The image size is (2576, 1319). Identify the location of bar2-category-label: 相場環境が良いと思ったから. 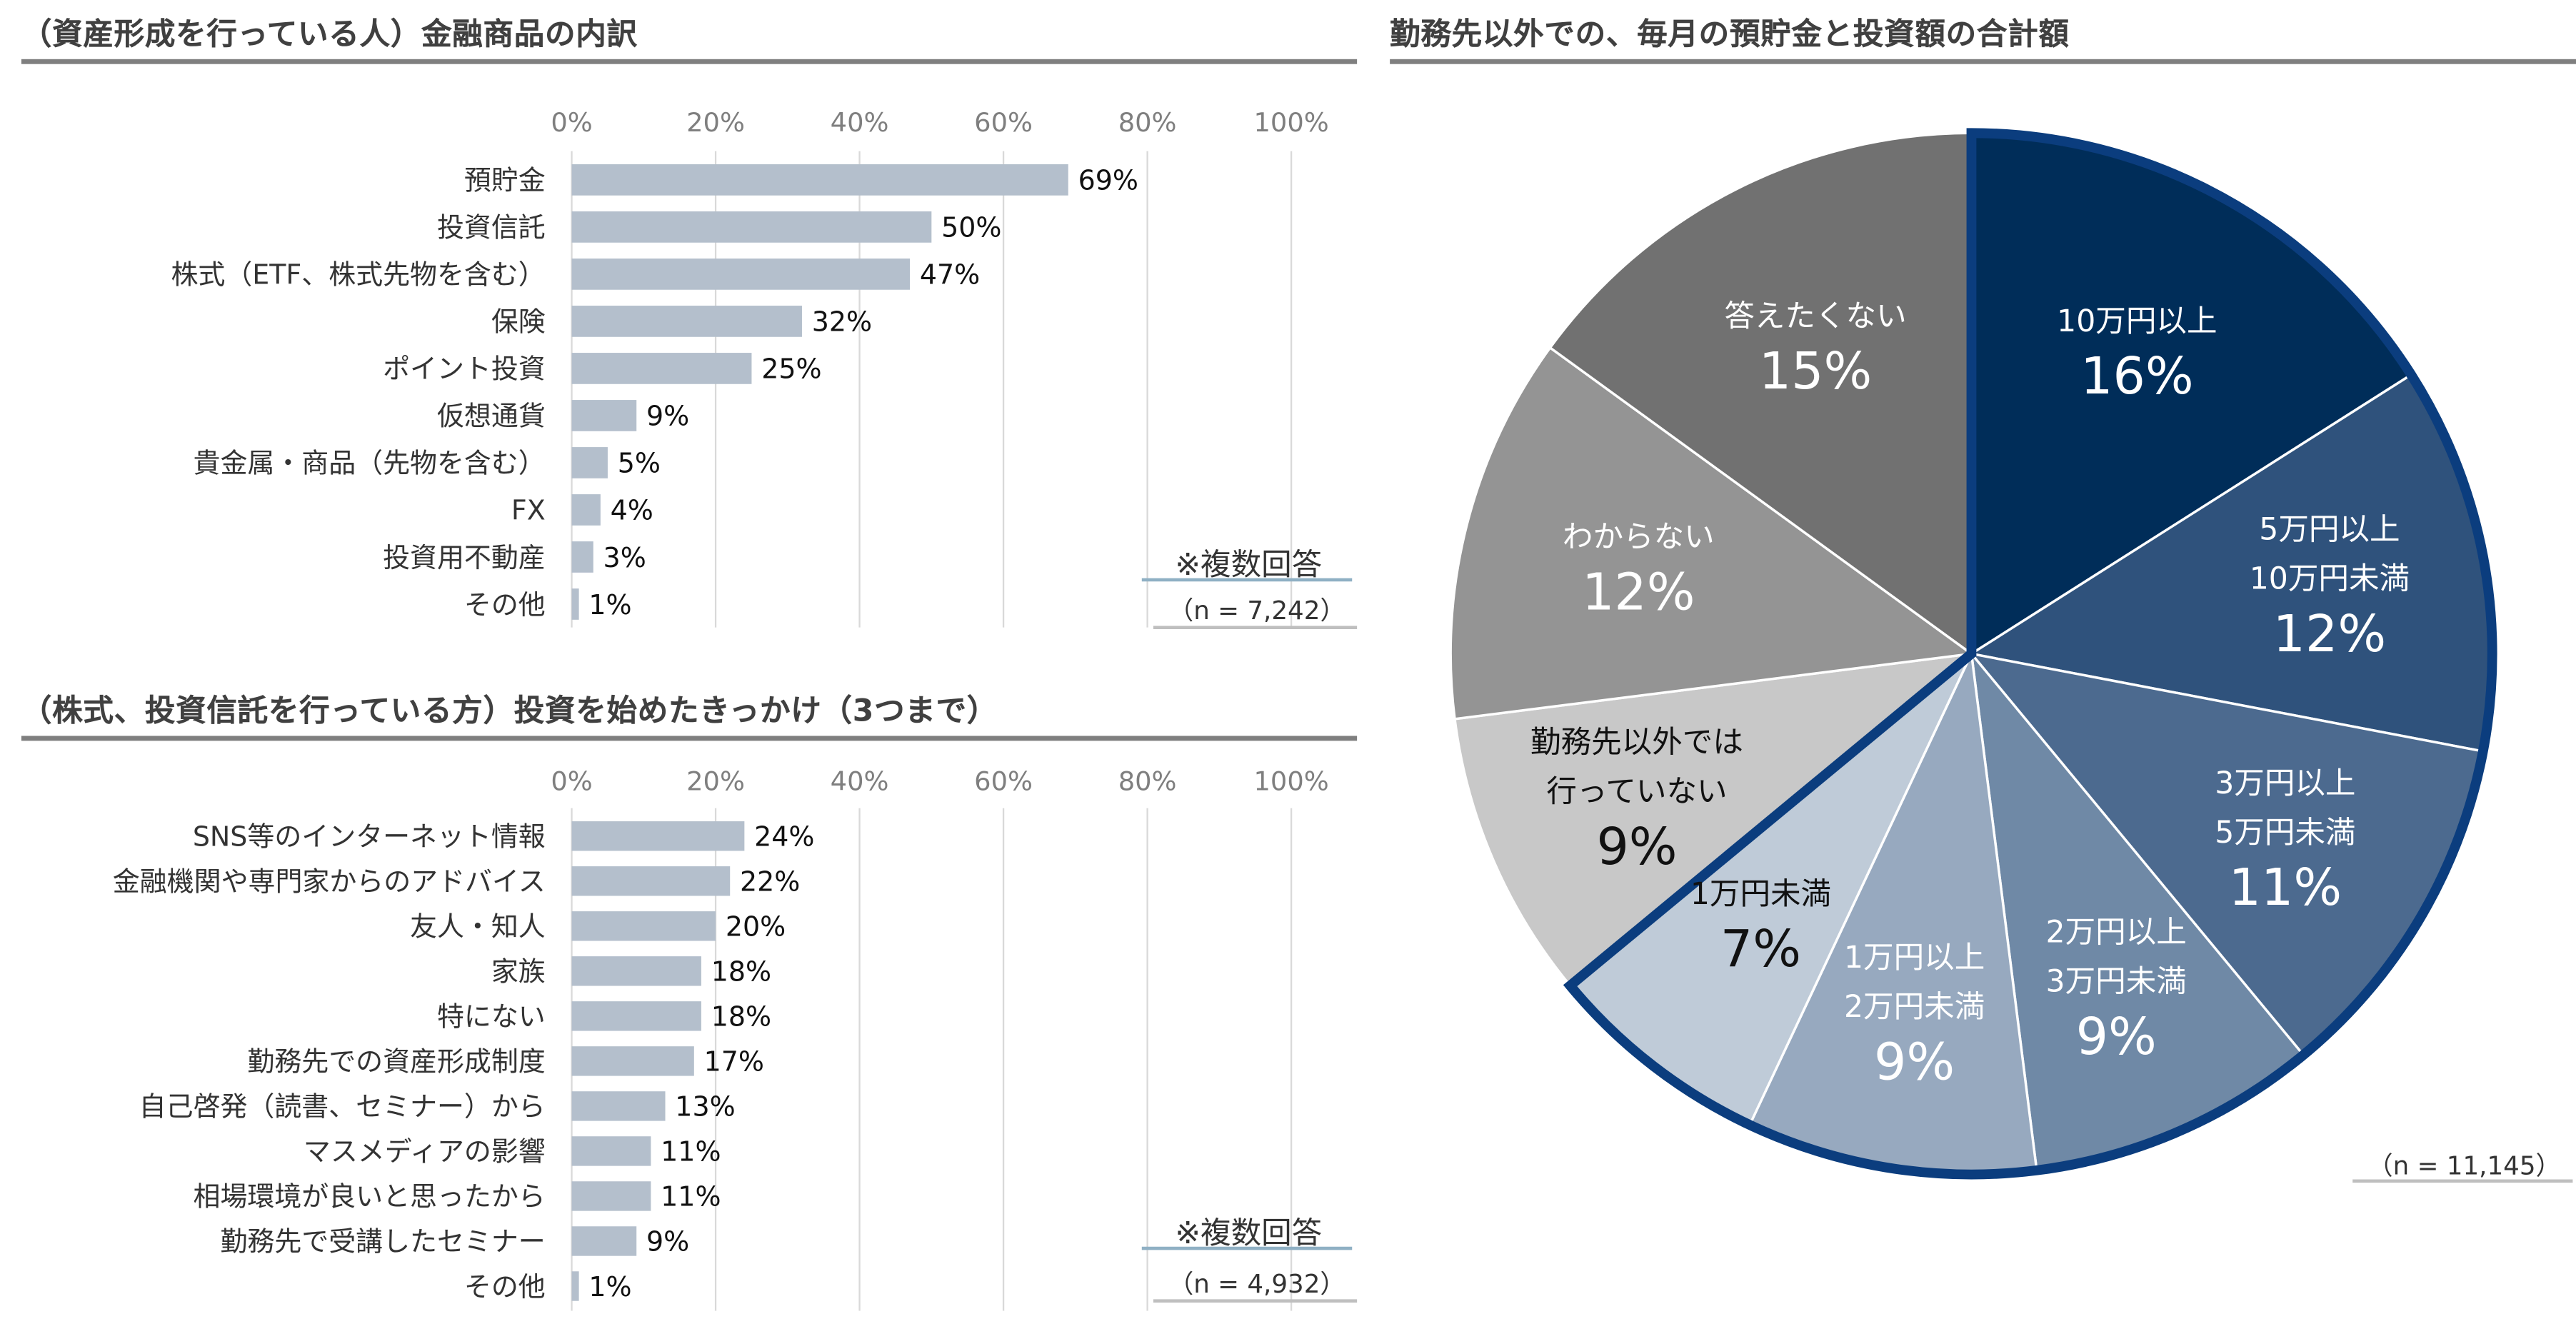
(370, 1197).